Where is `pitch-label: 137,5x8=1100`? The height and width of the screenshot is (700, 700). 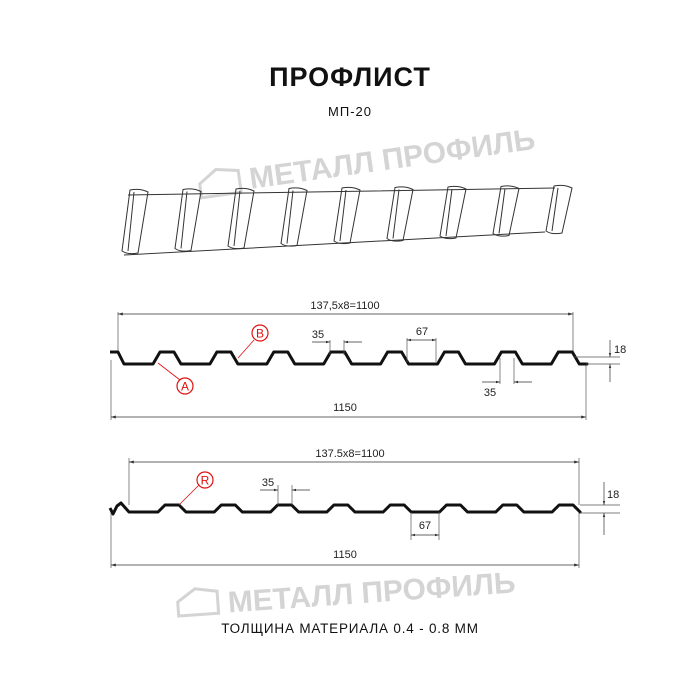 pitch-label: 137,5x8=1100 is located at coordinates (344, 306).